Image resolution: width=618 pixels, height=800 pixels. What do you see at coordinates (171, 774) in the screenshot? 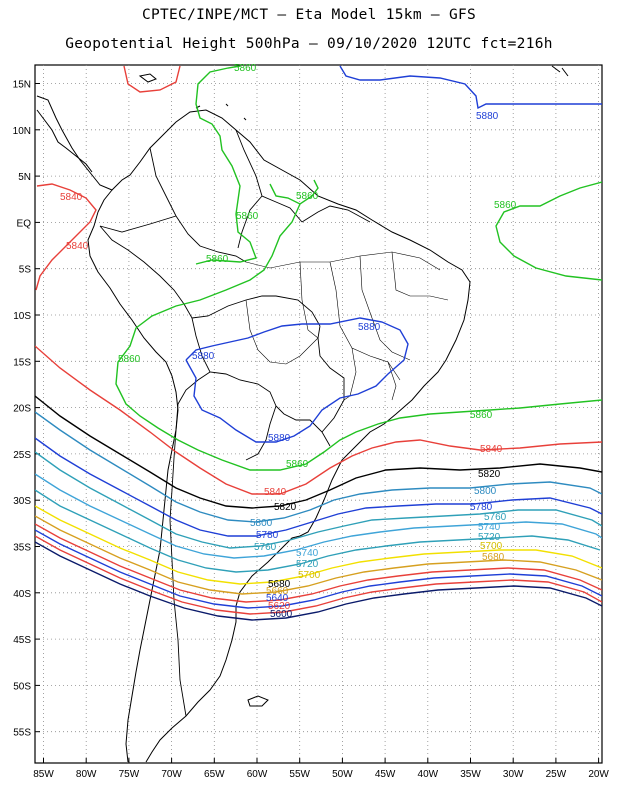
I see `lon-tick-label: 70W` at bounding box center [171, 774].